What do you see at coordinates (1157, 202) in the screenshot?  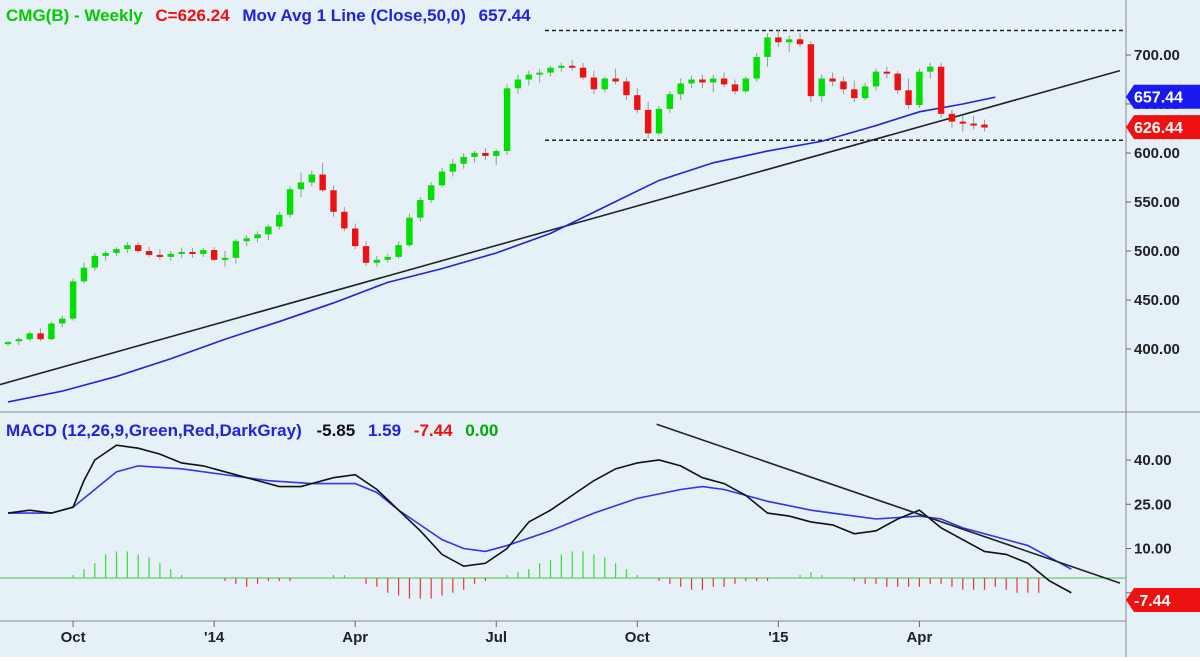 I see `price-y-tick-label: 550.00` at bounding box center [1157, 202].